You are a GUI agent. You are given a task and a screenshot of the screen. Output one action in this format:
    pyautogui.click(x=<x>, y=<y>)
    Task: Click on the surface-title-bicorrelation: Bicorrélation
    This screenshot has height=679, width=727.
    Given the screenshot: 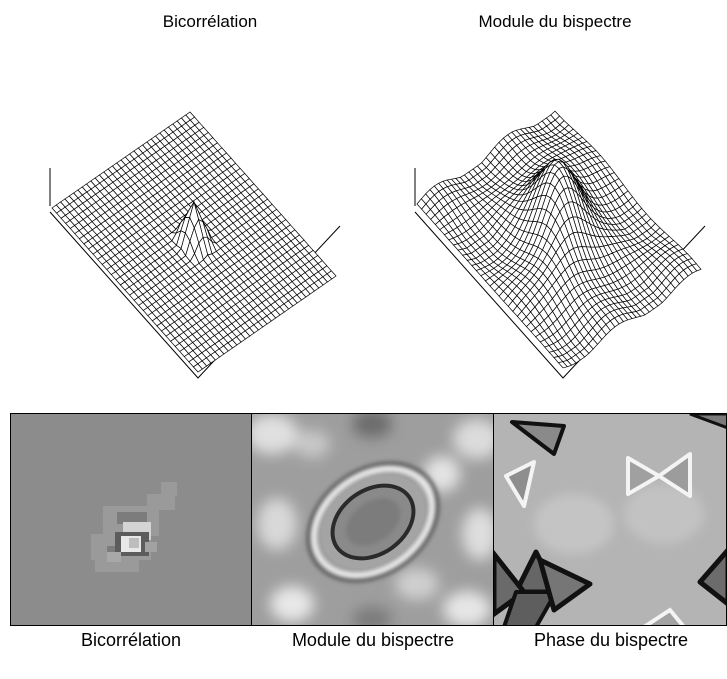 What is the action you would take?
    pyautogui.click(x=210, y=21)
    